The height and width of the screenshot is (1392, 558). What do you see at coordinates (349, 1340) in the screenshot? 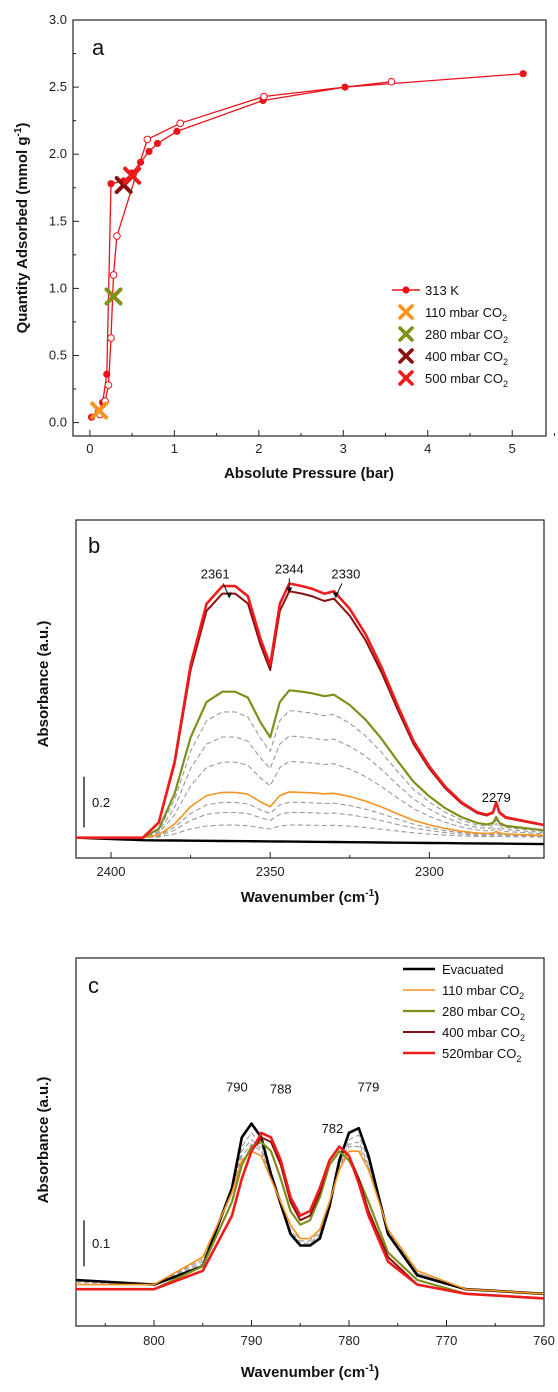
I see `c-x-tick-label: 780` at bounding box center [349, 1340].